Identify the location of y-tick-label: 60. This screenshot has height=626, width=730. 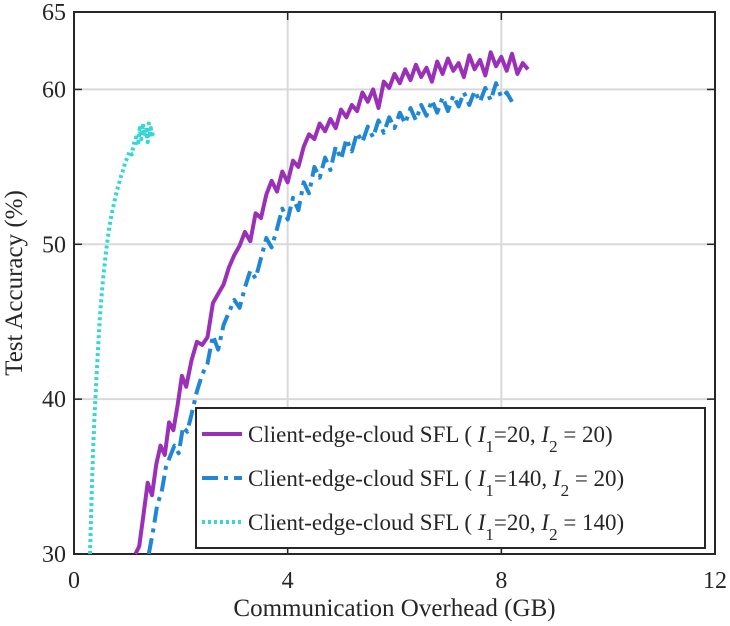
(54, 90).